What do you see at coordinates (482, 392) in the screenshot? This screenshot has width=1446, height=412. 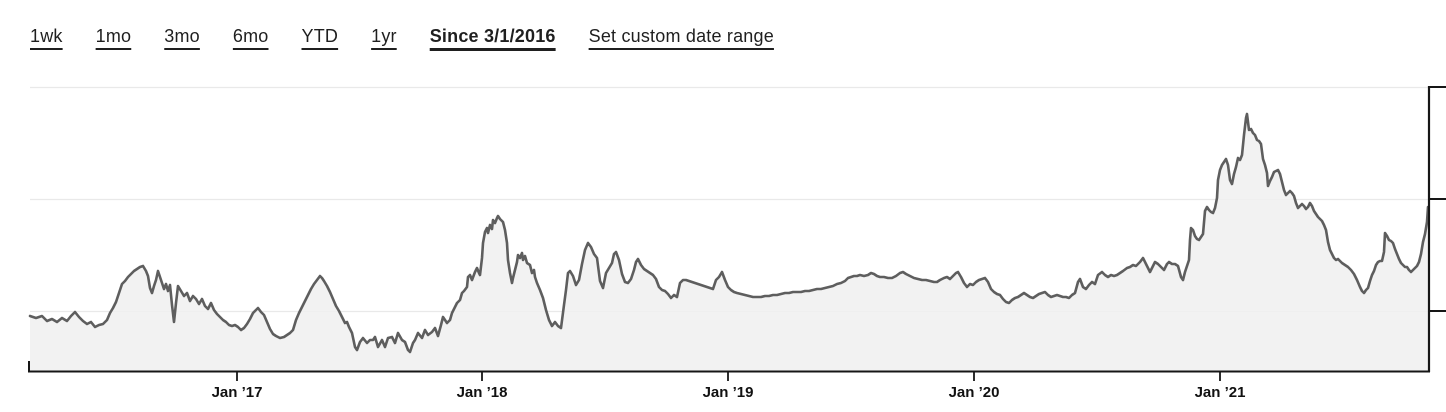 I see `x-axis-tick-label: Jan ’18` at bounding box center [482, 392].